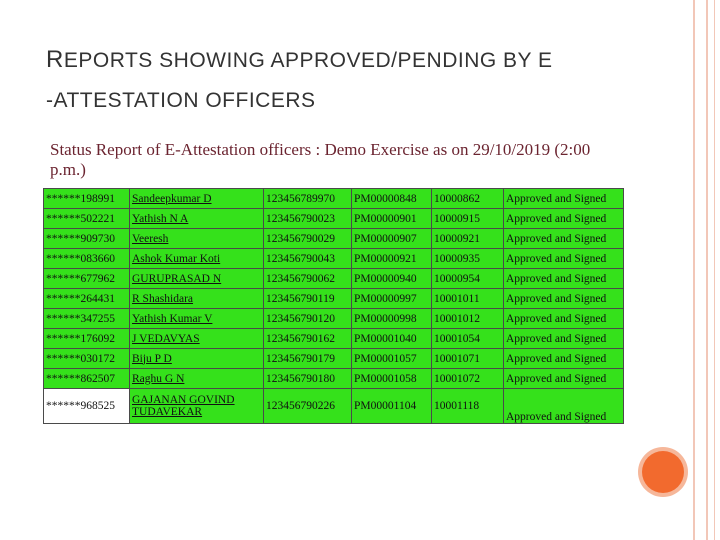 The width and height of the screenshot is (720, 540). I want to click on pm-code-cell: PM00000921, so click(391, 258).